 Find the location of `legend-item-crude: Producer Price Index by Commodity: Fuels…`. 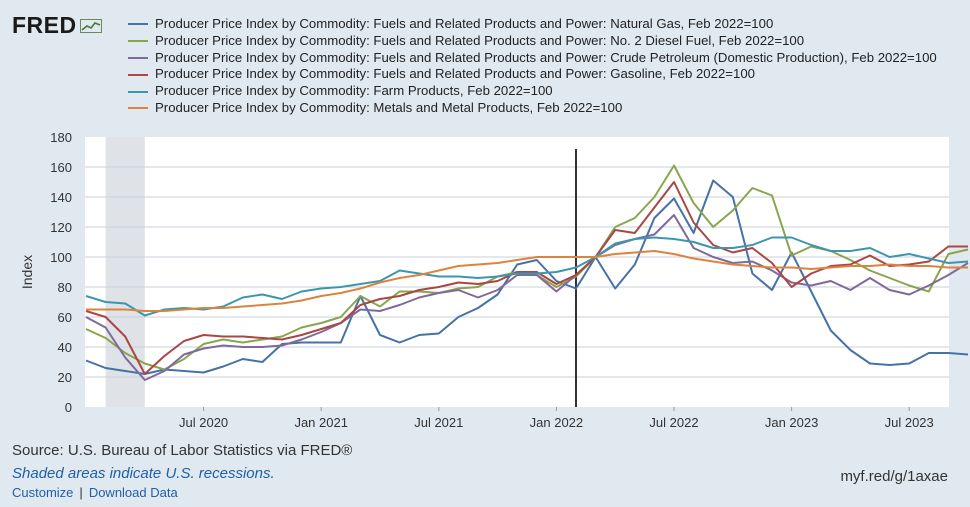

legend-item-crude: Producer Price Index by Commodity: Fuels… is located at coordinates (549, 58).